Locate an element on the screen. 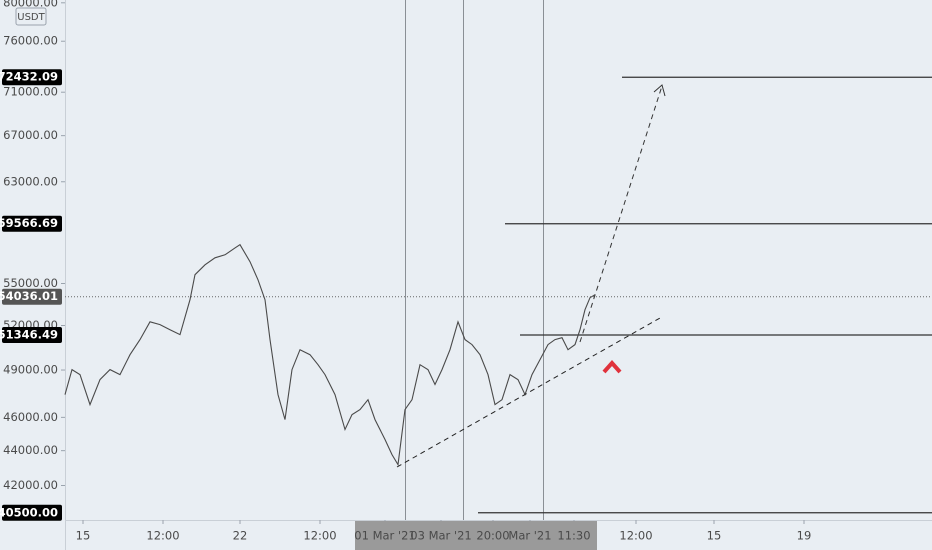 The width and height of the screenshot is (932, 550). y-tick-label: 63000.00 is located at coordinates (30, 181).